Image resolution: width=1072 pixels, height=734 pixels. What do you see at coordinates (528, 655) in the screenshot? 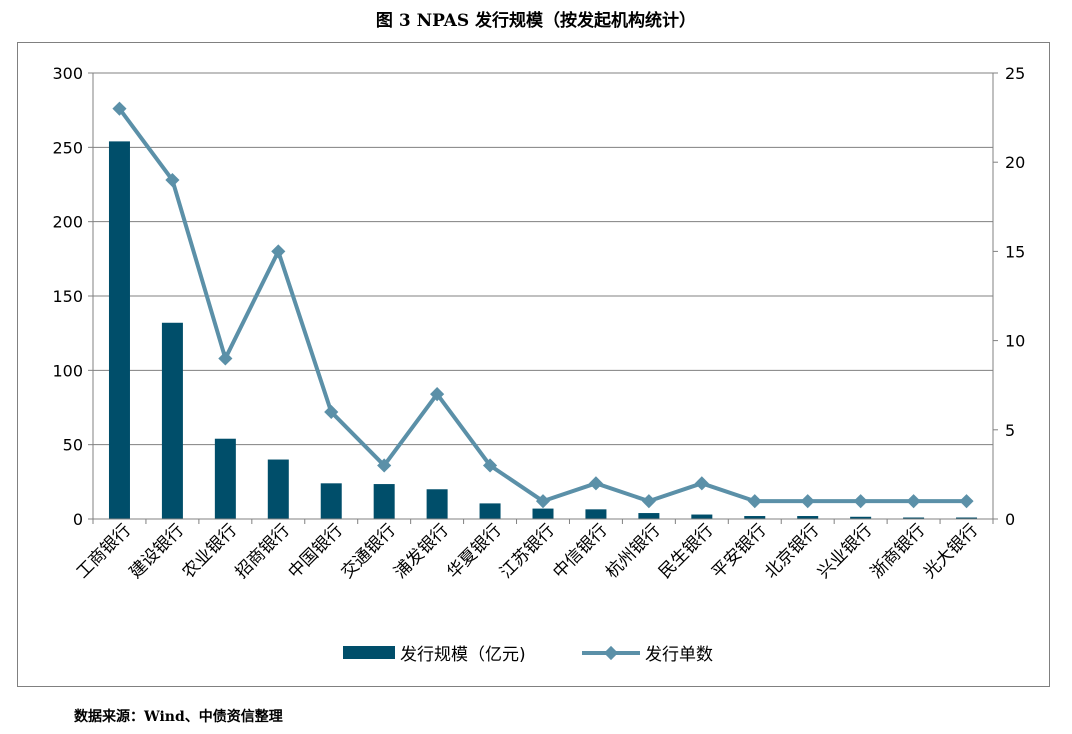
I see `legend: 发行规模（亿元) 发行单数` at bounding box center [528, 655].